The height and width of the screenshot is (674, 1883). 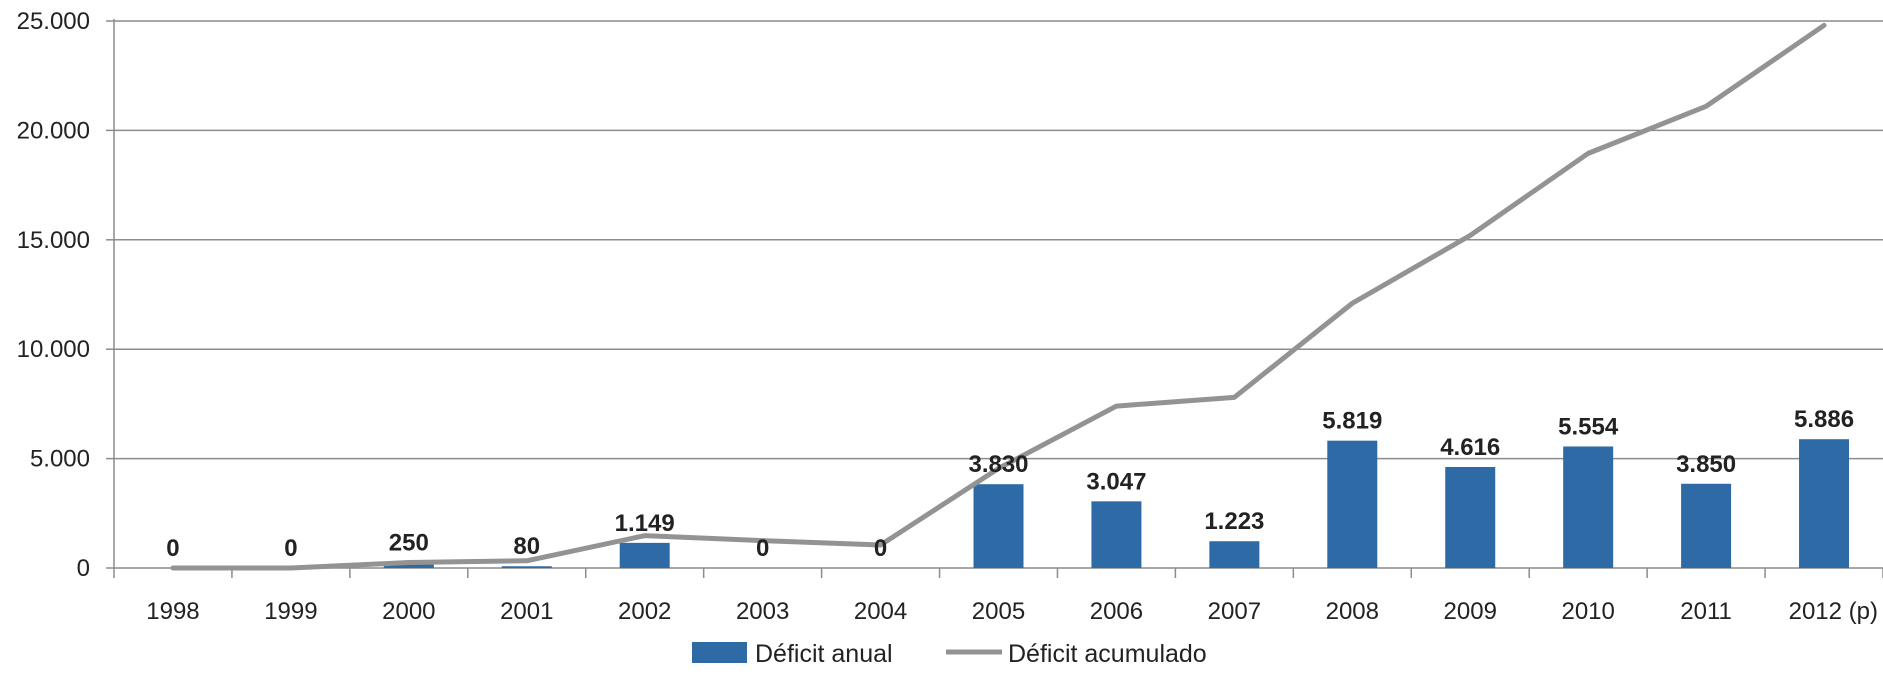 What do you see at coordinates (53, 240) in the screenshot?
I see `y-tick-label: 15.000` at bounding box center [53, 240].